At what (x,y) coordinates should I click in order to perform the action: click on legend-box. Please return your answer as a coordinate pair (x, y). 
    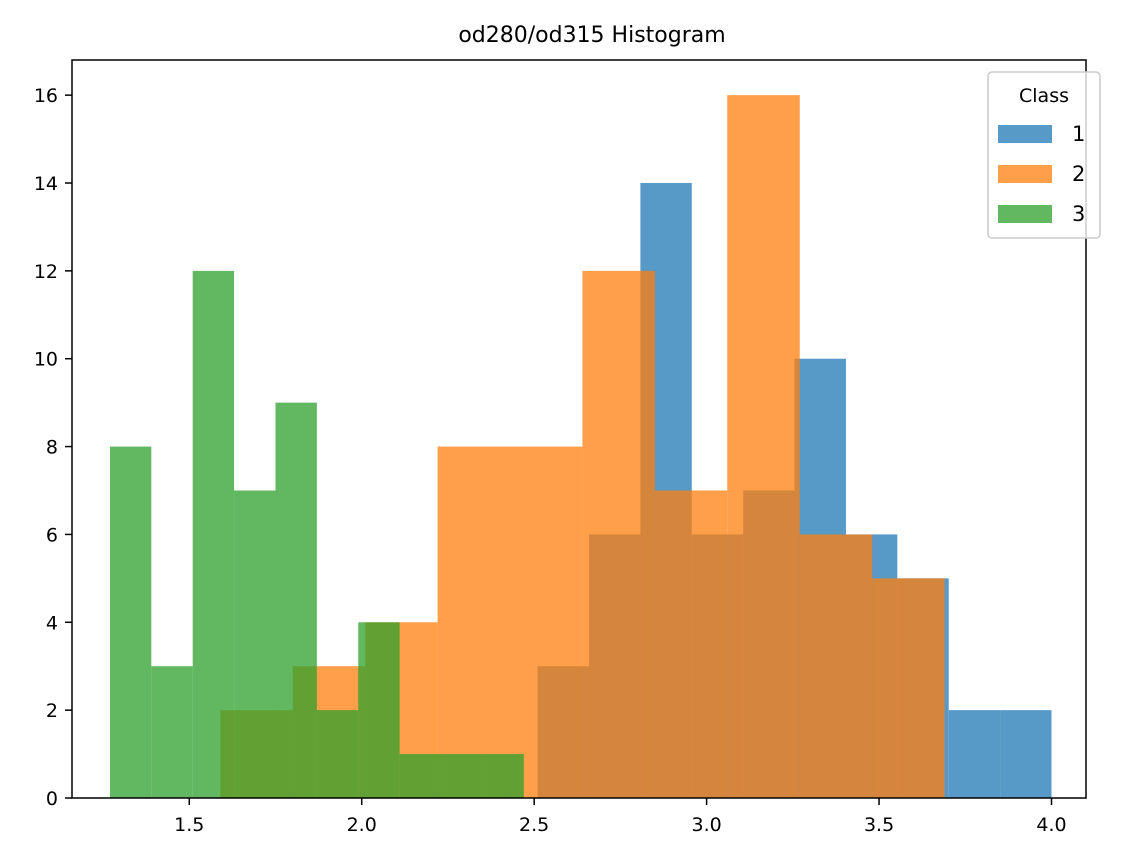
    Looking at the image, I should click on (1044, 155).